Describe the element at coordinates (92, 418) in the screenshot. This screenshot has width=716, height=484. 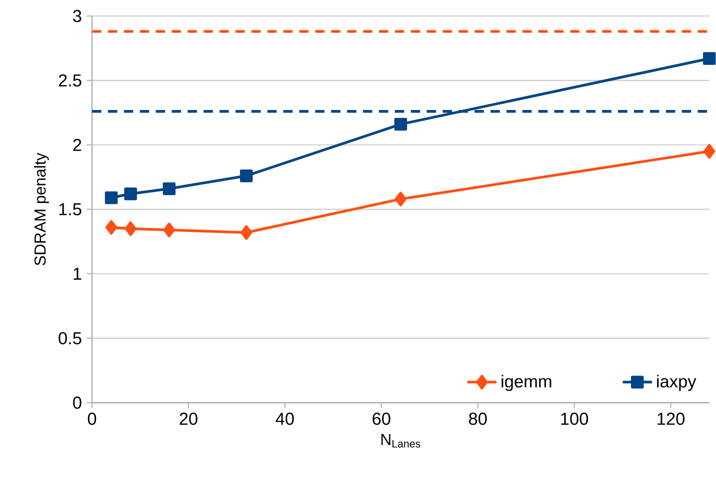
I see `x-tick-label: 0` at that location.